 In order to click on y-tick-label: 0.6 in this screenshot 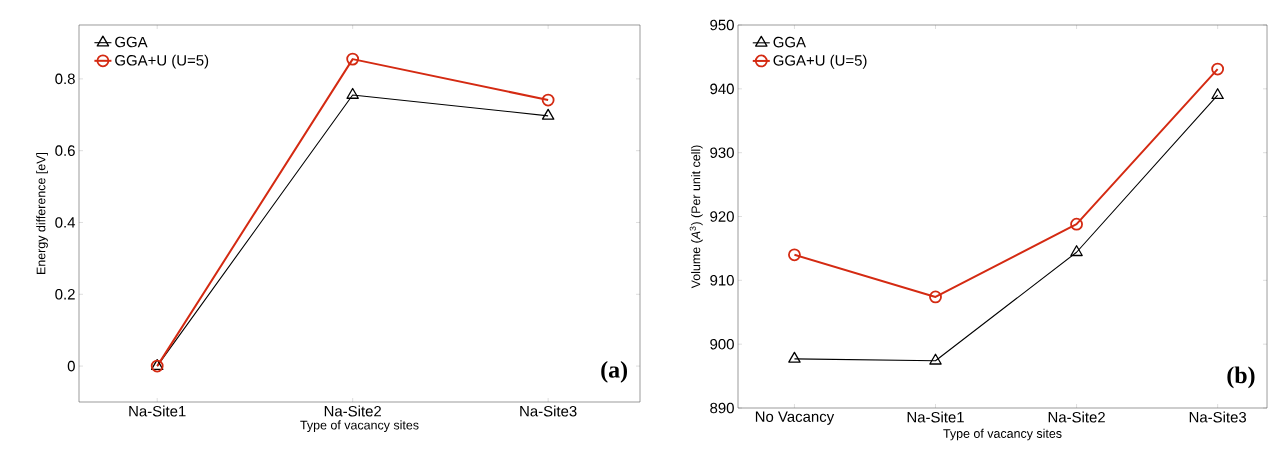, I will do `click(65, 150)`.